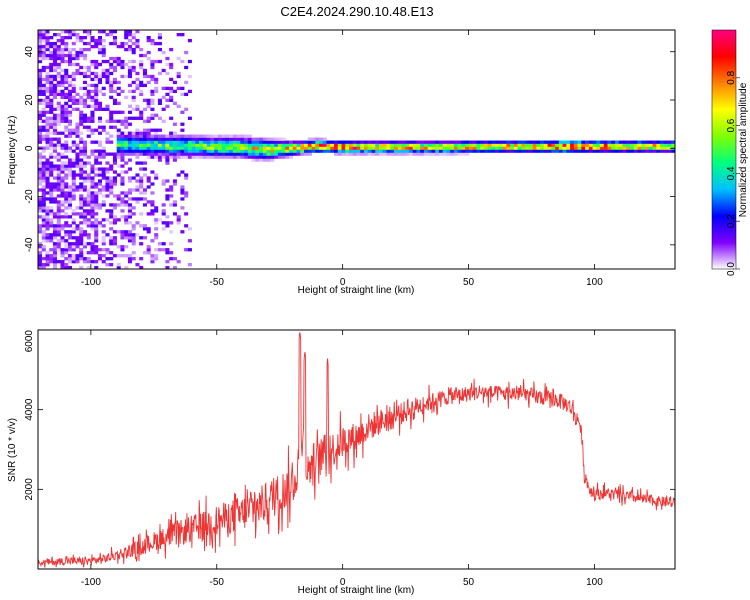  I want to click on spectrogram-y-tick-label: -40, so click(29, 244).